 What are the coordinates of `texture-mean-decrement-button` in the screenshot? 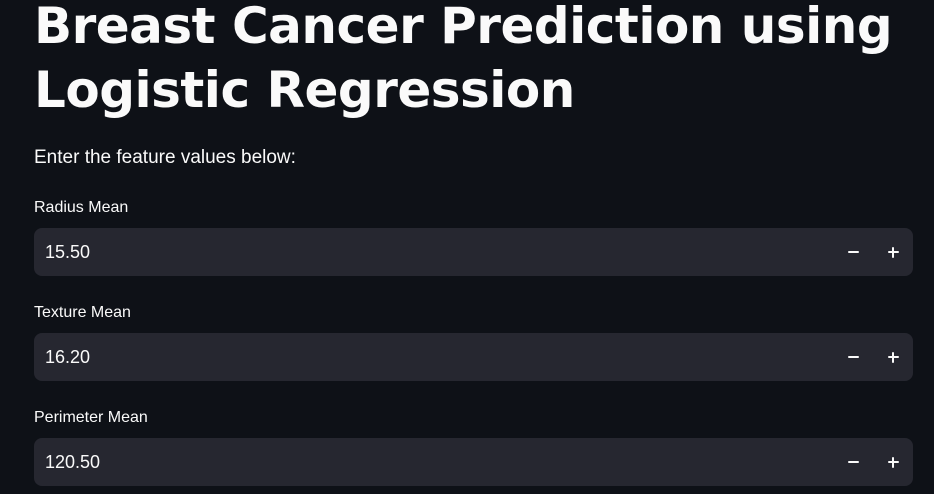 It's located at (853, 357).